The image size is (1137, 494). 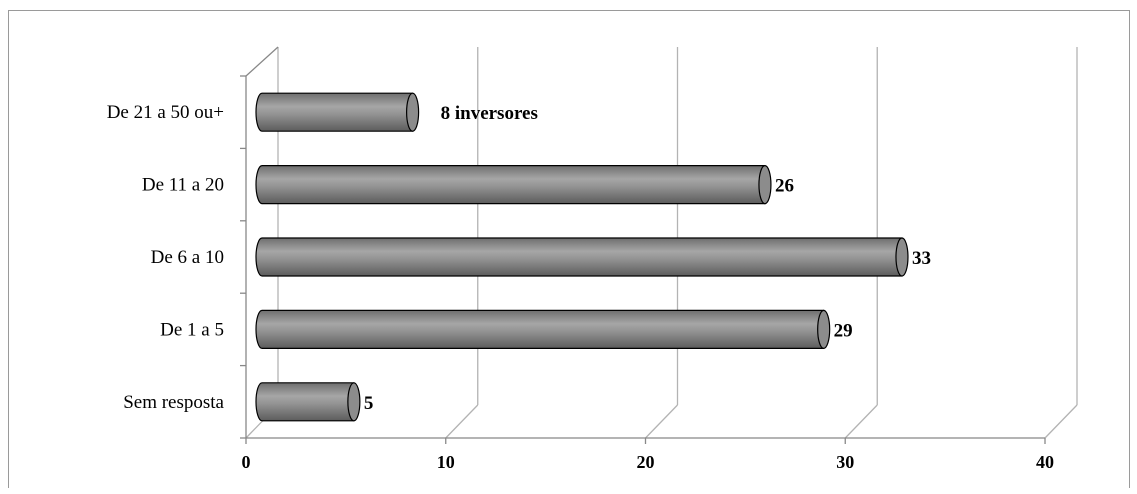 I want to click on x-tick-label: 10, so click(x=446, y=462).